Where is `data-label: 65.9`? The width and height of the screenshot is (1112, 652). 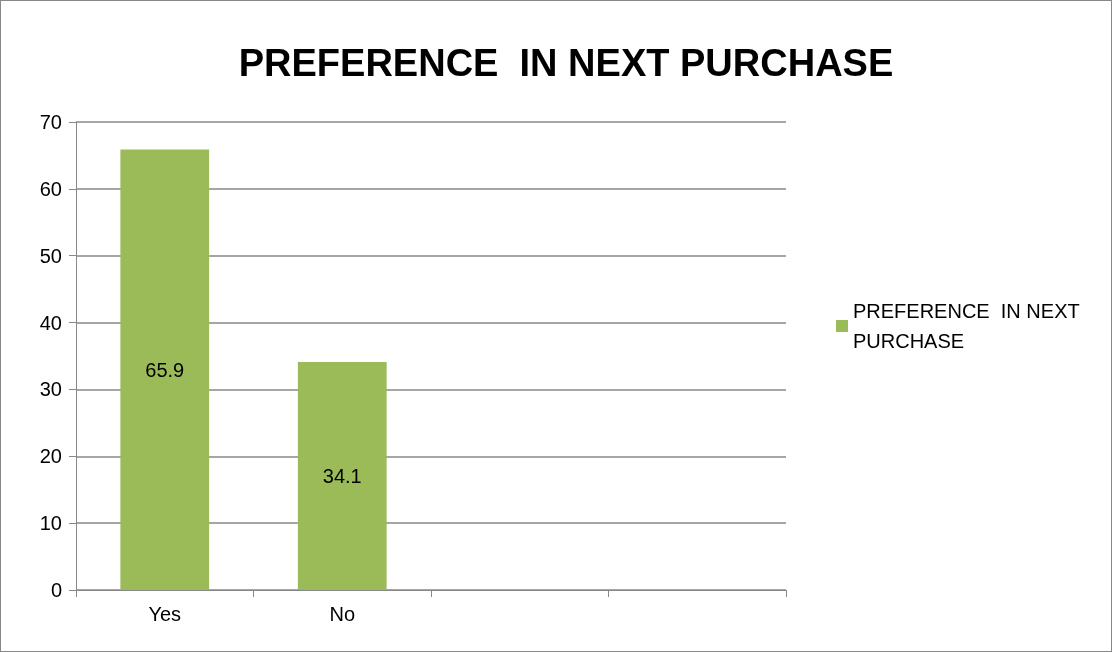
data-label: 65.9 is located at coordinates (165, 369).